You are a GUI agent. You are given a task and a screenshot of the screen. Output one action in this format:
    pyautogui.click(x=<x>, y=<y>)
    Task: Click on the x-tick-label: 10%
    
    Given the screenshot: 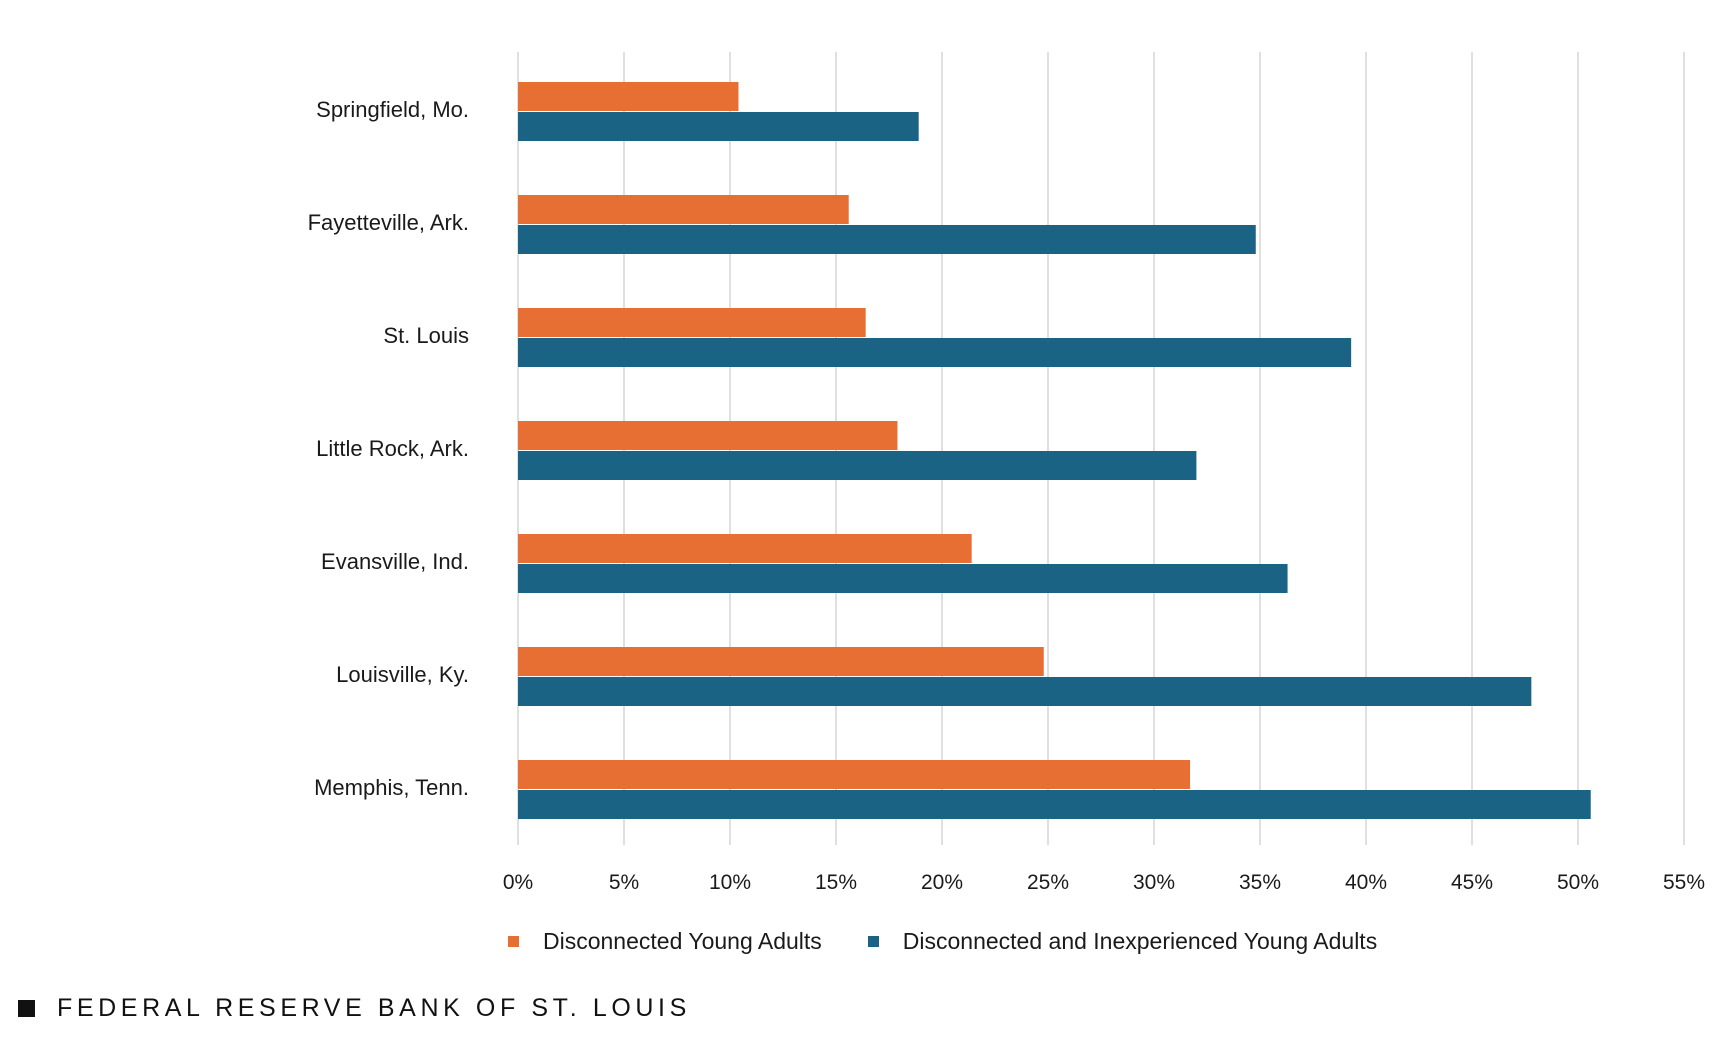 What is the action you would take?
    pyautogui.click(x=730, y=882)
    